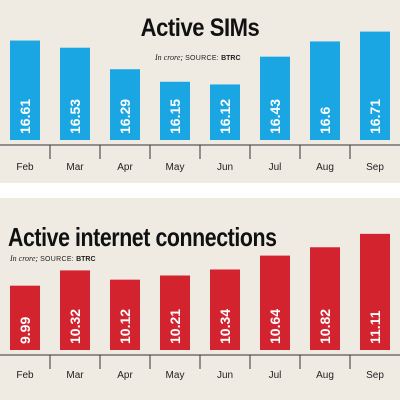 Image resolution: width=400 pixels, height=400 pixels. Describe the element at coordinates (325, 326) in the screenshot. I see `bar-value-label: 10.82` at that location.